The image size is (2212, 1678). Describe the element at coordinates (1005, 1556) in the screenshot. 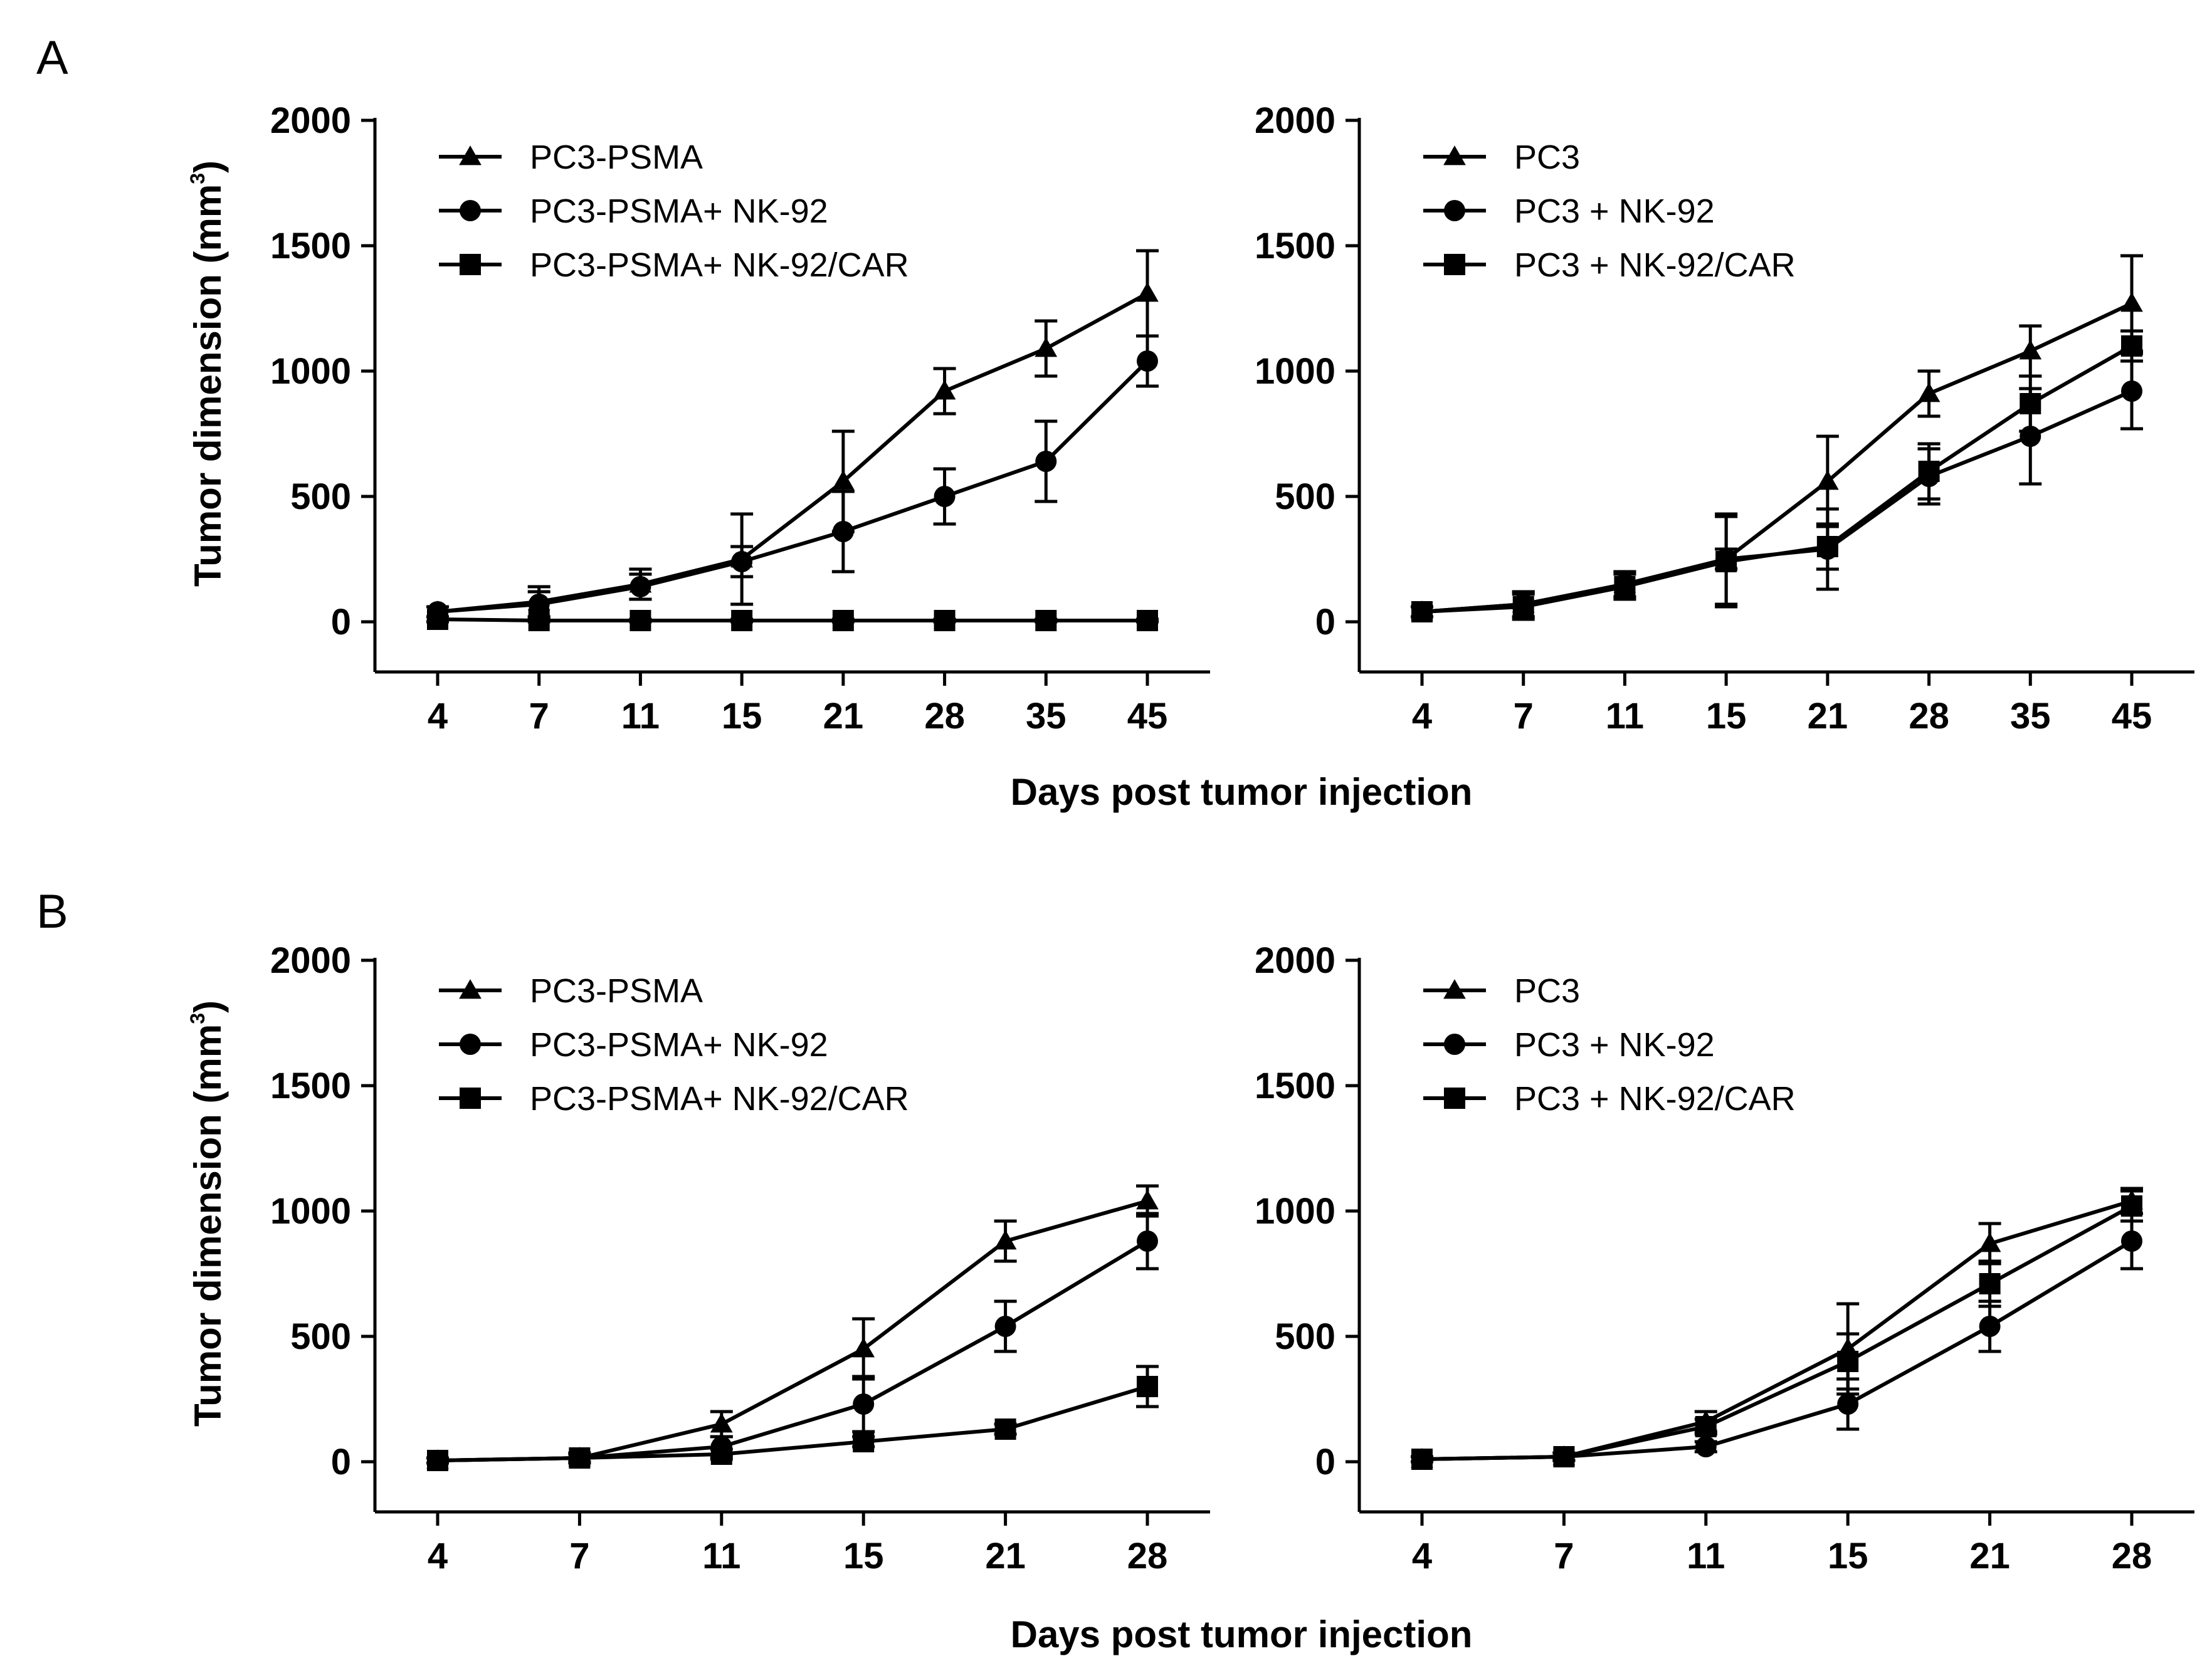

I see `chart-b-left-x-tick-label: 21` at that location.